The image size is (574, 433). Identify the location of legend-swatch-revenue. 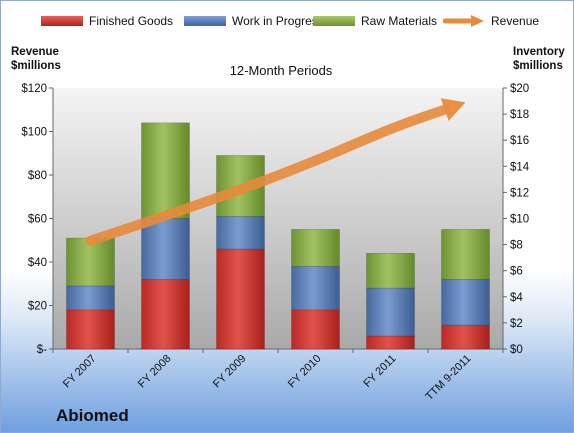
(463, 21).